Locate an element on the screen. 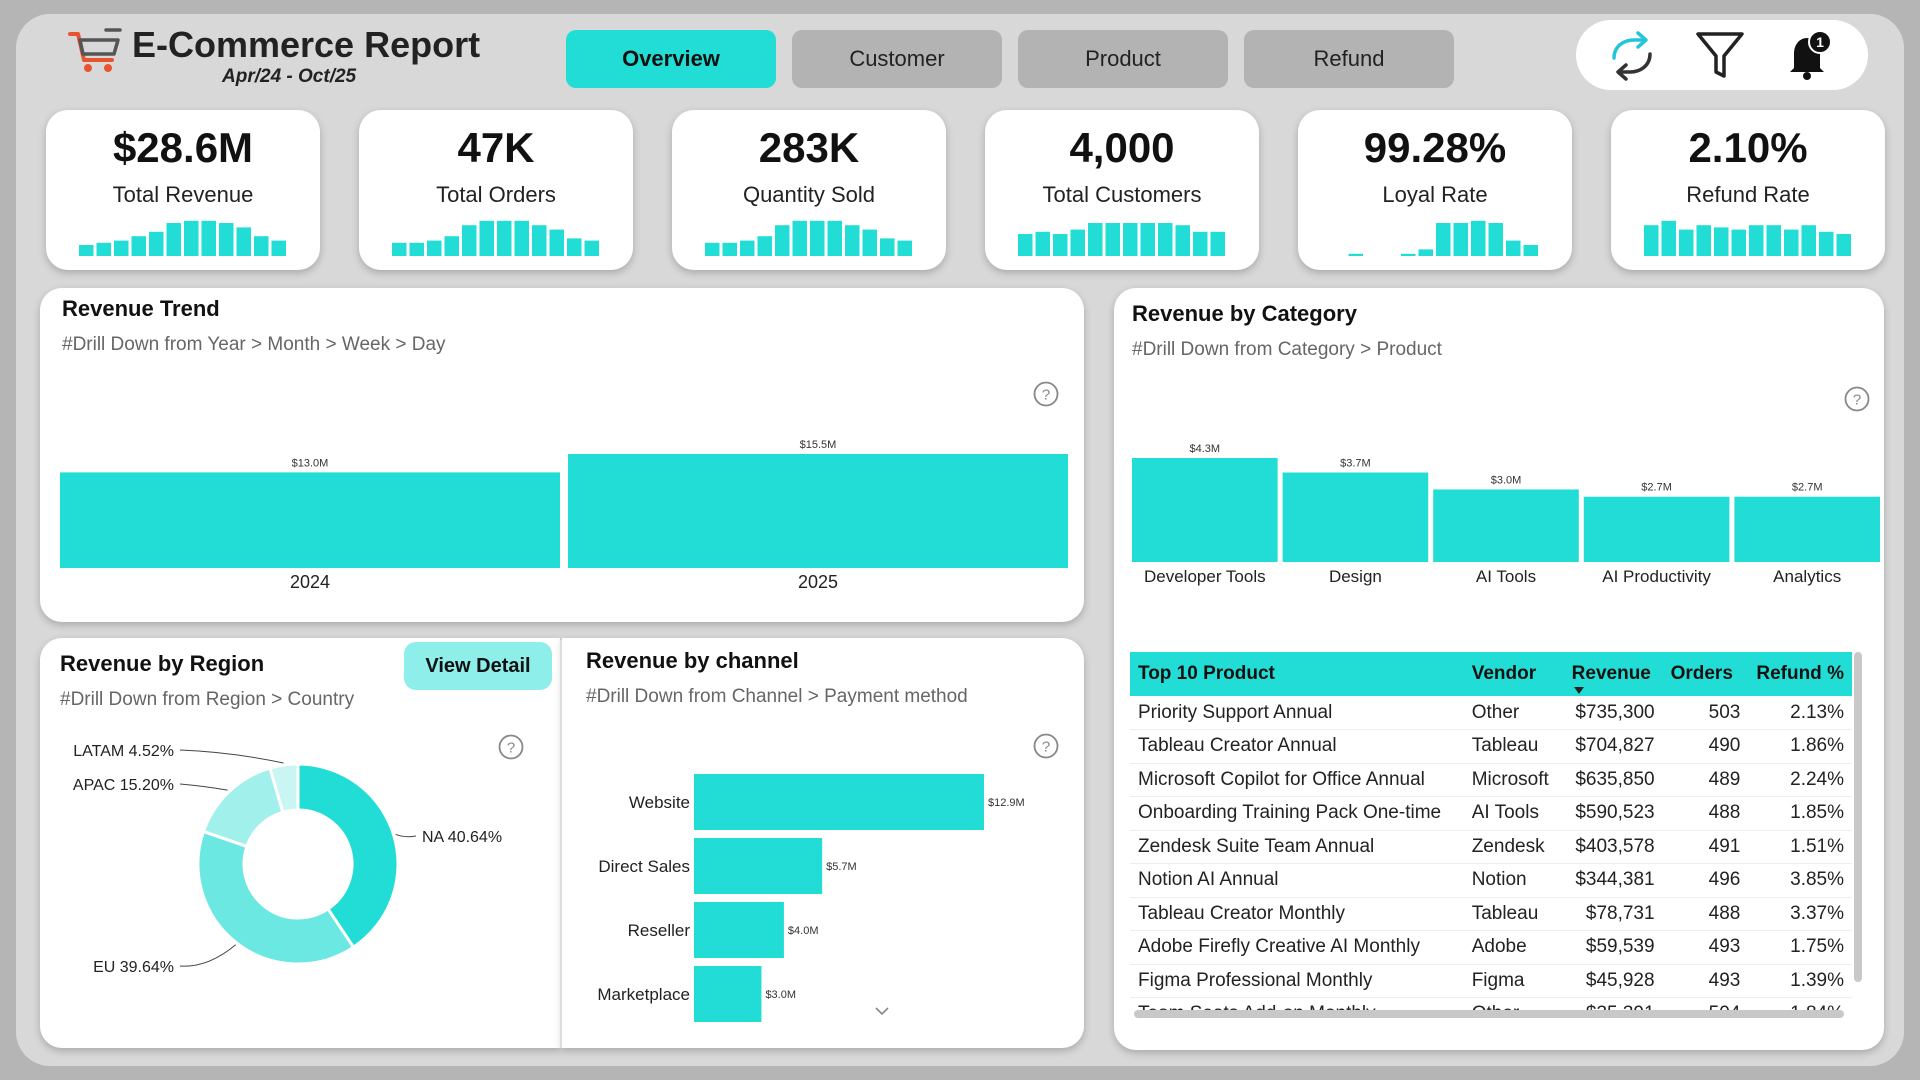 This screenshot has width=1920, height=1080. column-header-product: Top 10 Product is located at coordinates (1297, 674).